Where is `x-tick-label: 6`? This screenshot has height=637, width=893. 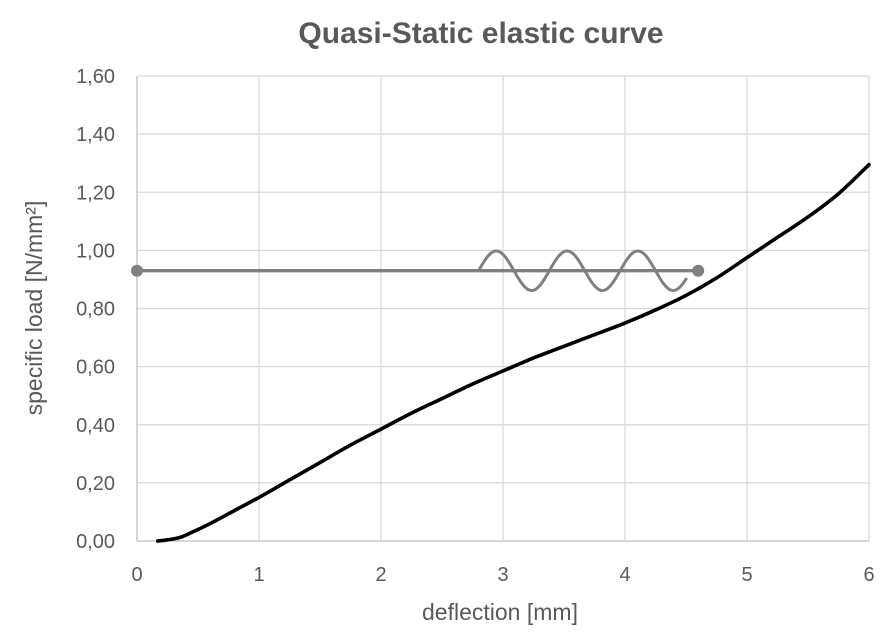
x-tick-label: 6 is located at coordinates (868, 575).